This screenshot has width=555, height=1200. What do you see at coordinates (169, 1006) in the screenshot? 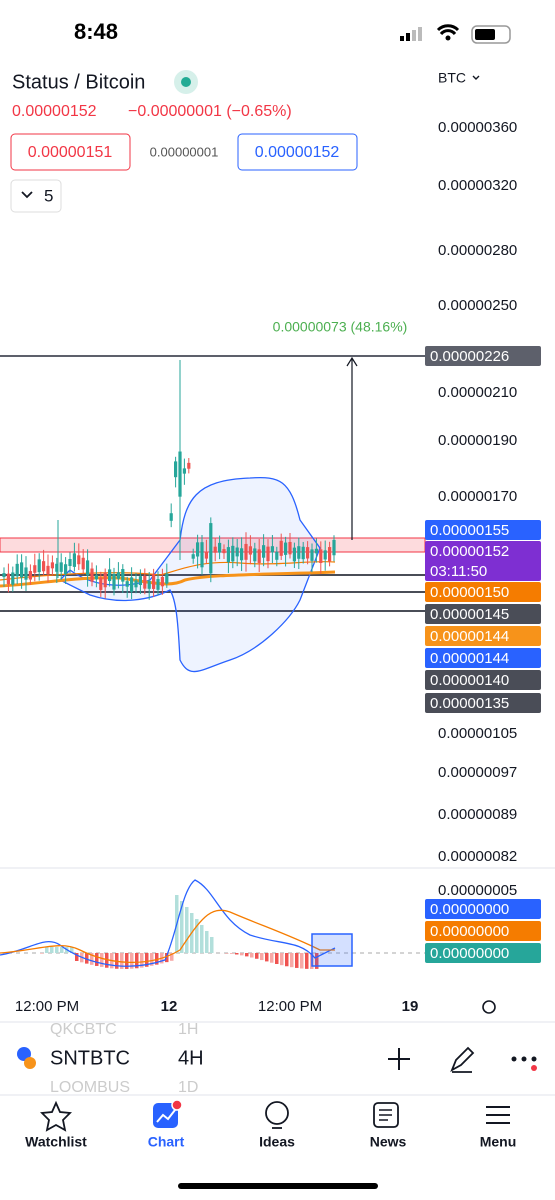
I see `time-axis-label: 12` at bounding box center [169, 1006].